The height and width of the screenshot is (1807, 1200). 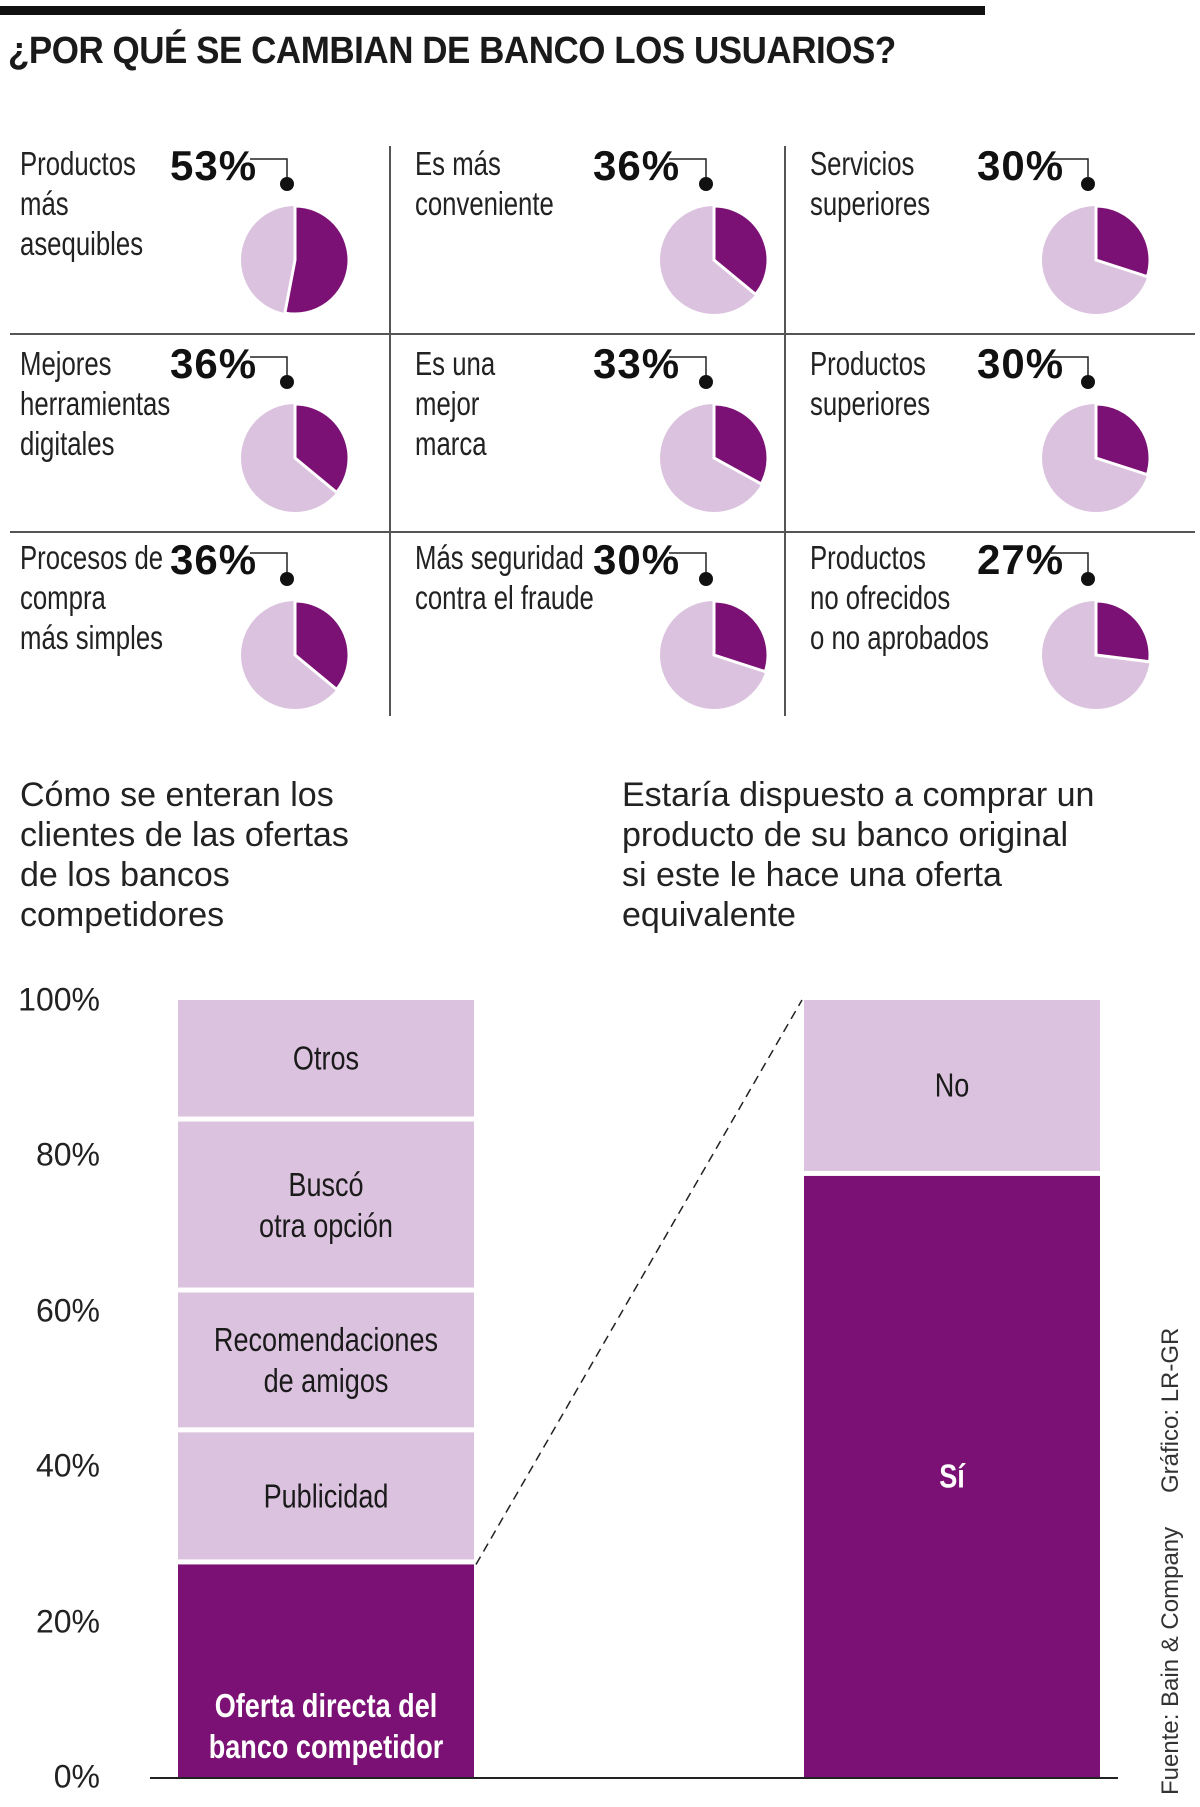 What do you see at coordinates (484, 183) in the screenshot?
I see `reason-label: Es más conveniente` at bounding box center [484, 183].